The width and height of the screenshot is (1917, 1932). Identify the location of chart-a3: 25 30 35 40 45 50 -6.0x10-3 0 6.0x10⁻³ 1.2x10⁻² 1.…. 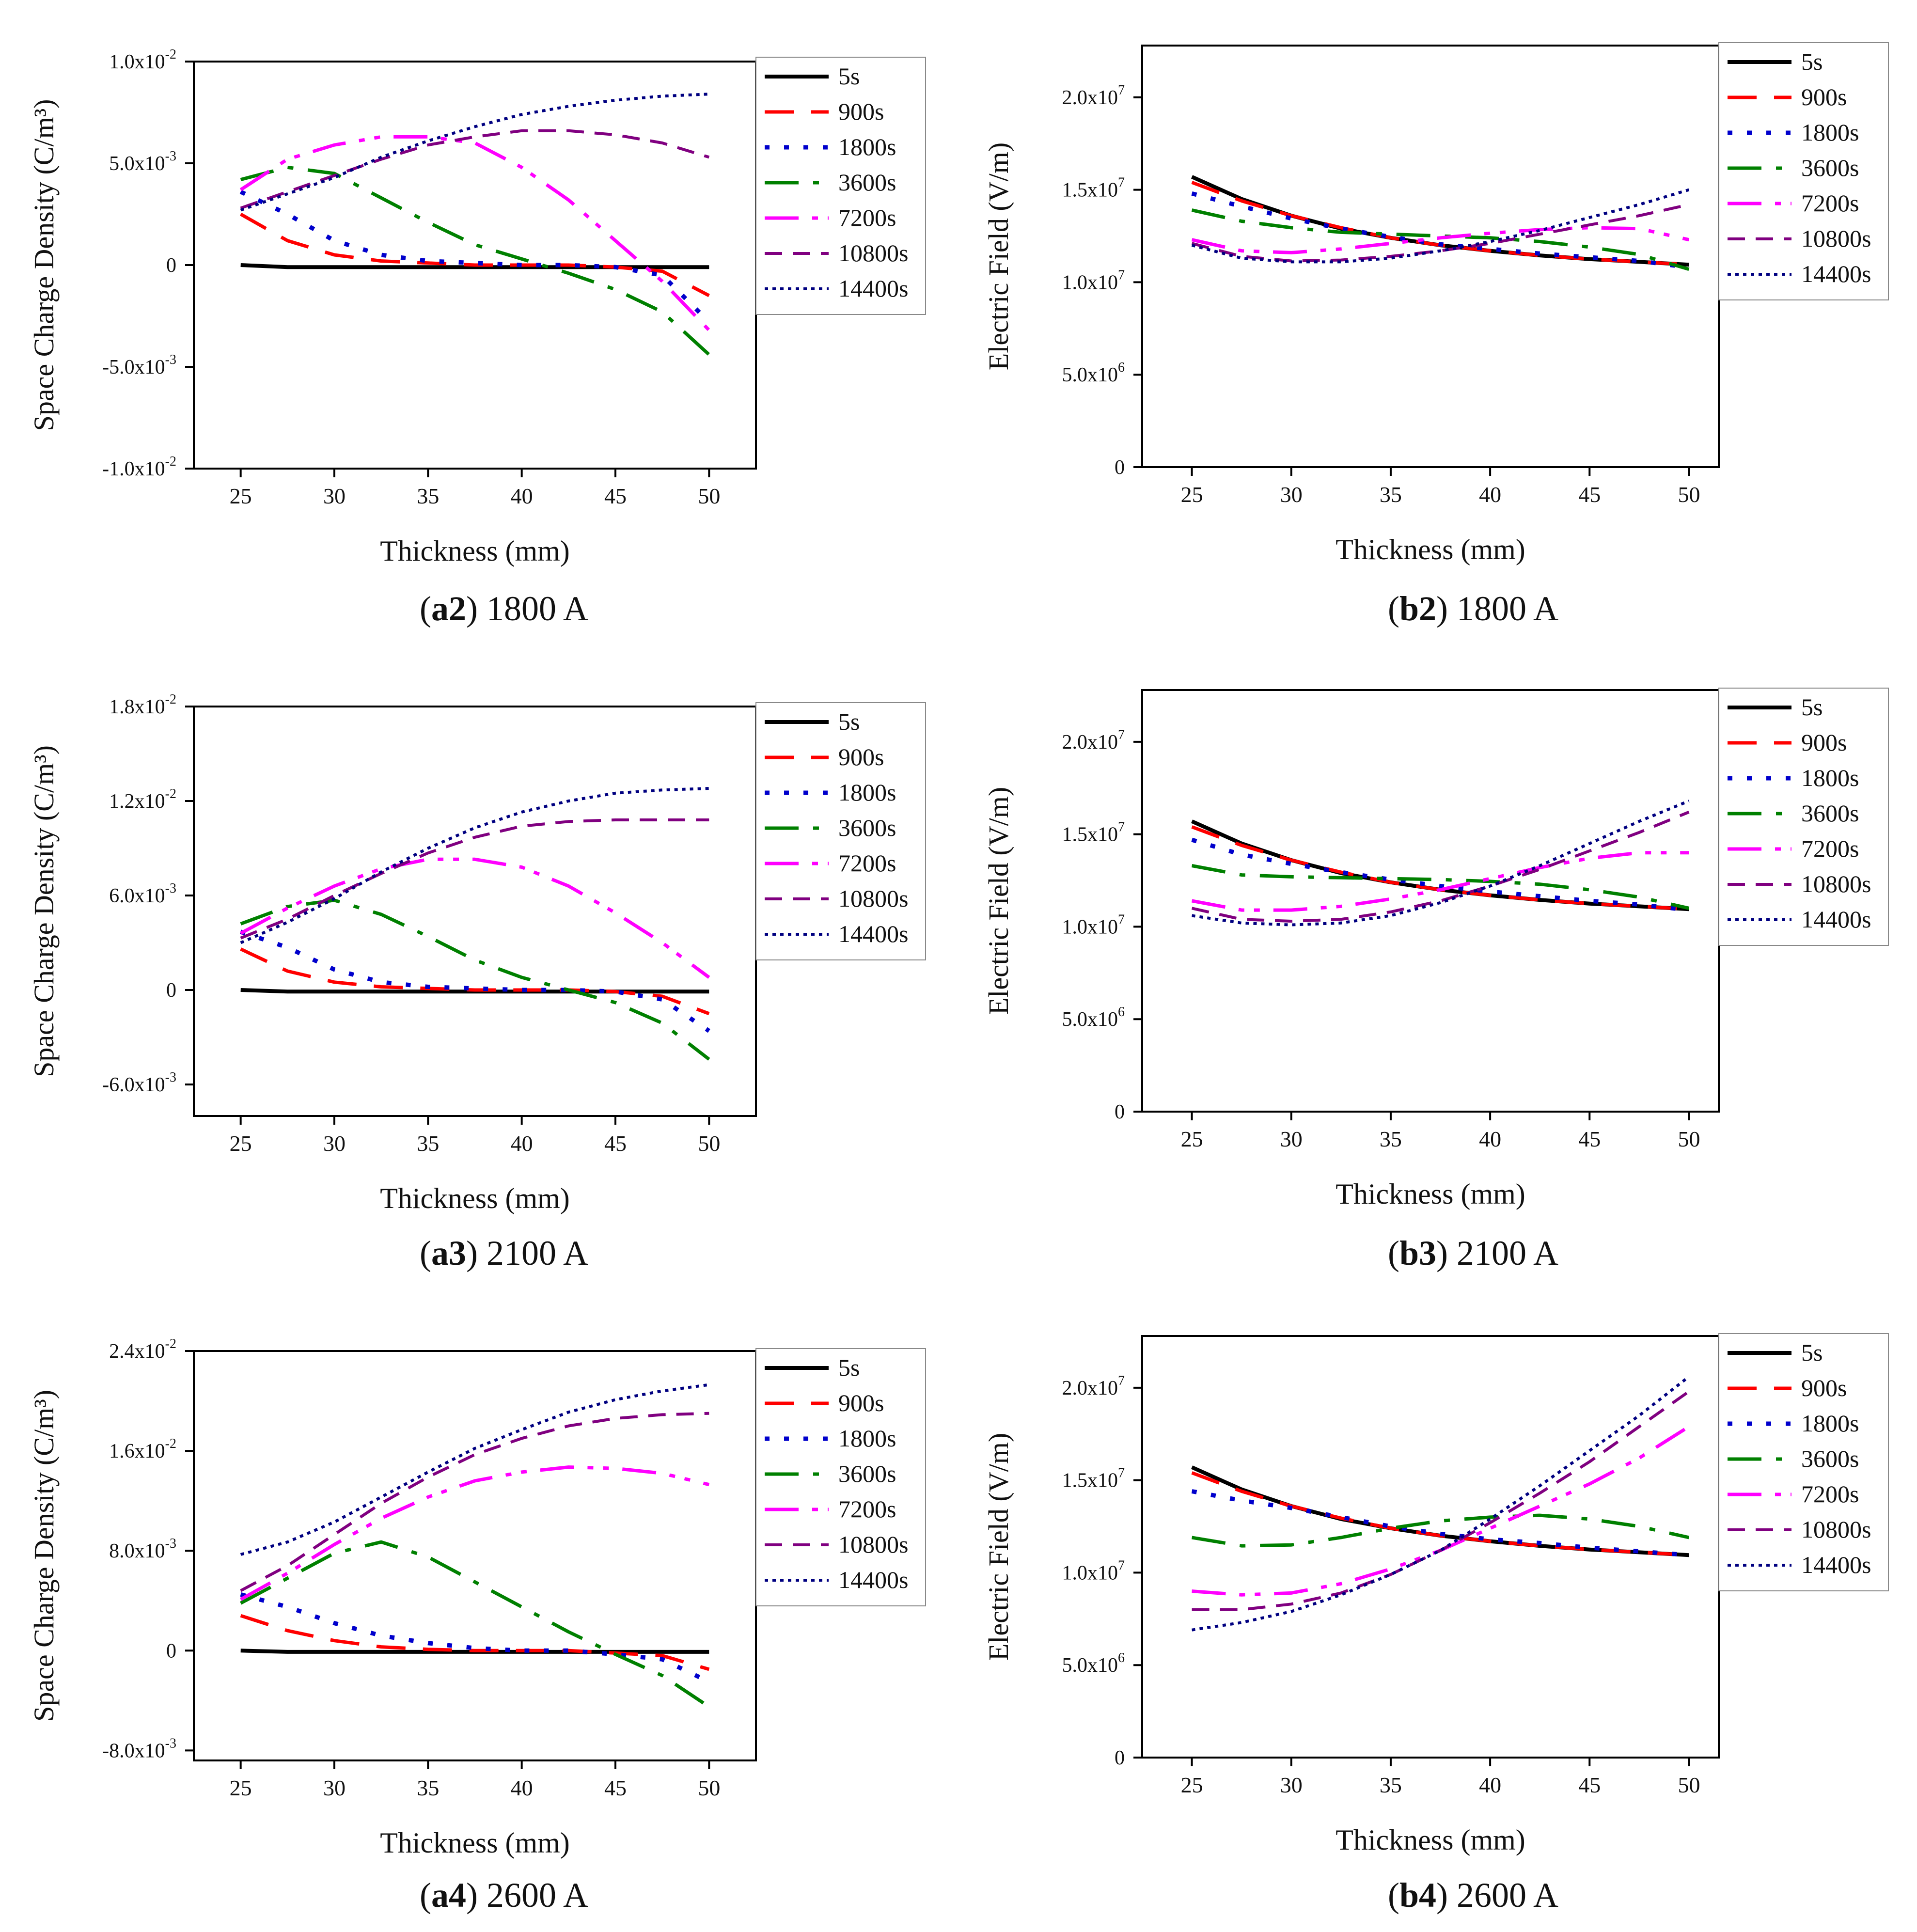
(477, 982).